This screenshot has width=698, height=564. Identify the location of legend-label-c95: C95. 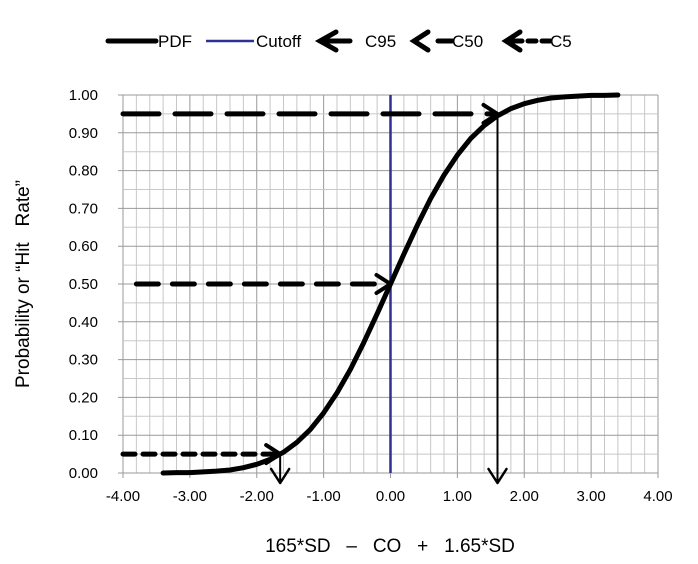
(380, 41).